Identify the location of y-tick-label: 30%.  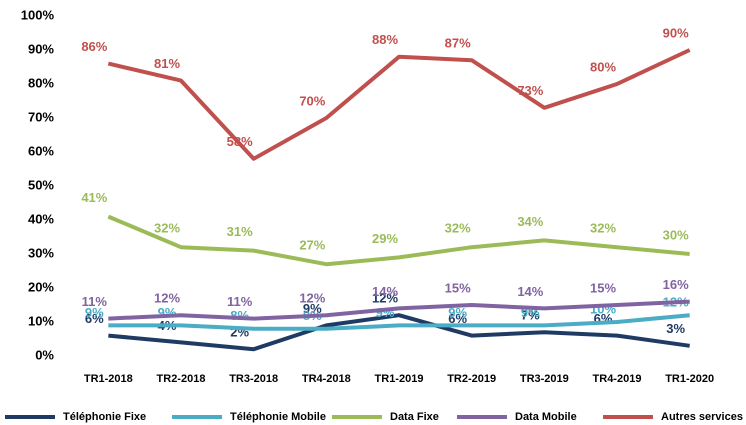
(41, 252).